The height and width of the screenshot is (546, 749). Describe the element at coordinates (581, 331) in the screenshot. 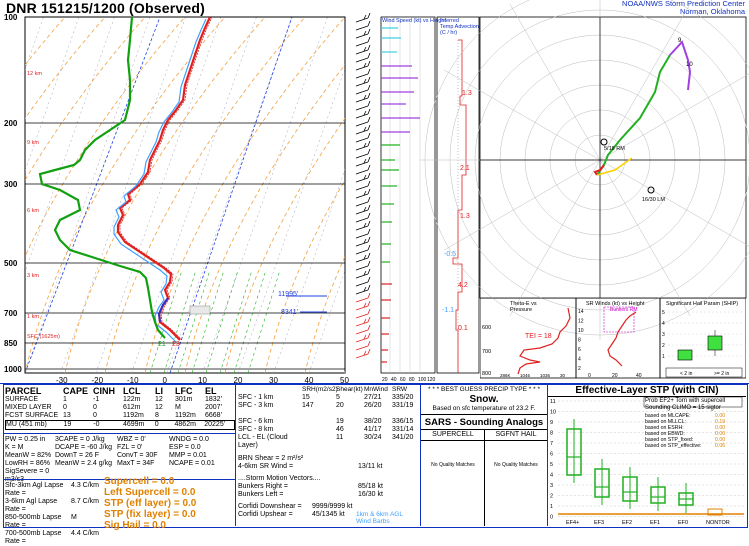

I see `srw-tick: 10` at that location.